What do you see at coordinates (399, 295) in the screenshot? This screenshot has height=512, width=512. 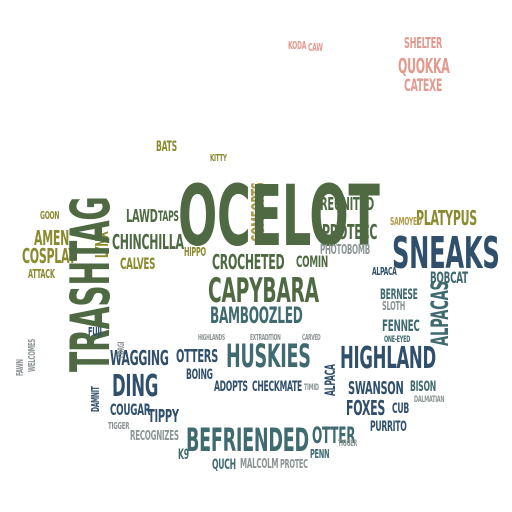 I see `word-bernese: BERNESE` at bounding box center [399, 295].